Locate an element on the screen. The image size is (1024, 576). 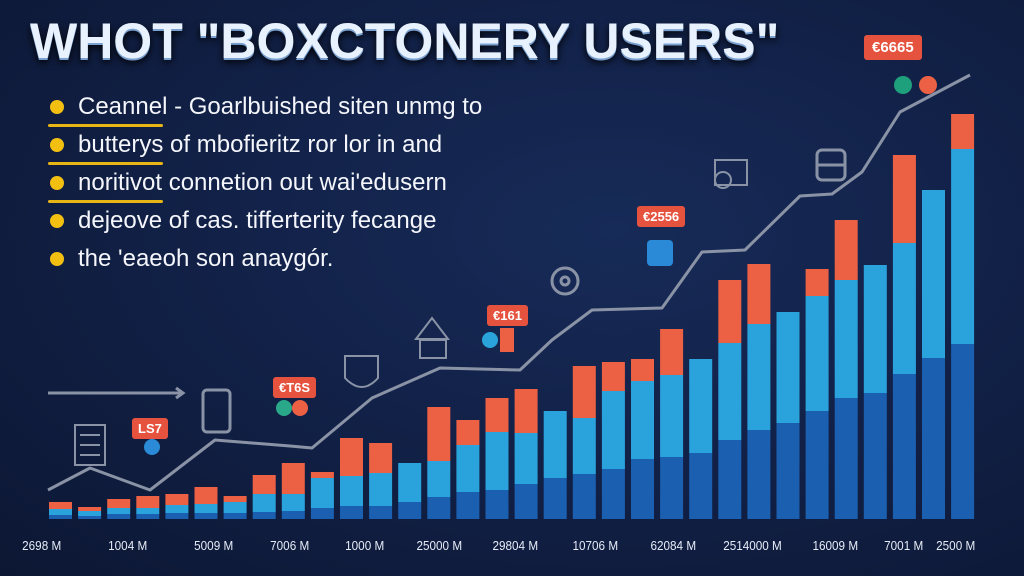
x-tick-label: 7001 M is located at coordinates (904, 545).